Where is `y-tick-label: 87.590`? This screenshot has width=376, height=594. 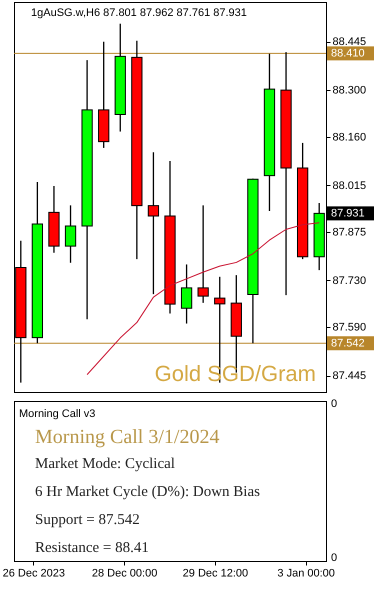 y-tick-label: 87.590 is located at coordinates (349, 328).